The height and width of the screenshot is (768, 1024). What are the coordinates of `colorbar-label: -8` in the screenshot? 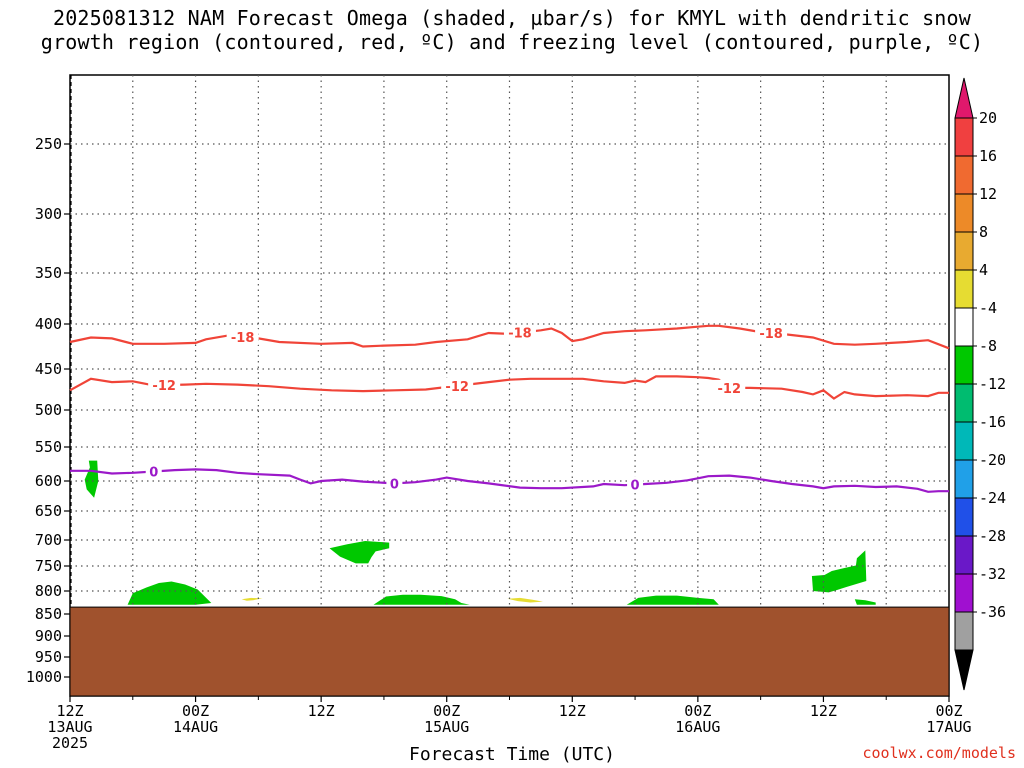 It's located at (988, 346).